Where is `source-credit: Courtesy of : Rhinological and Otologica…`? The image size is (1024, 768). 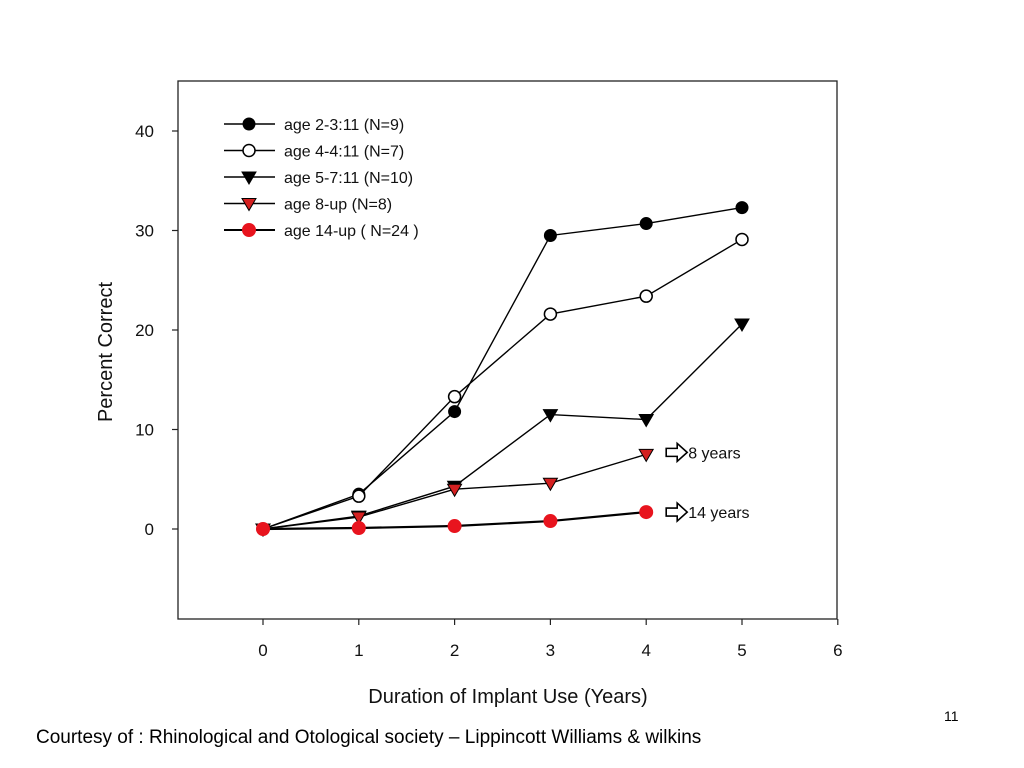
source-credit: Courtesy of : Rhinological and Otologica… is located at coordinates (369, 737).